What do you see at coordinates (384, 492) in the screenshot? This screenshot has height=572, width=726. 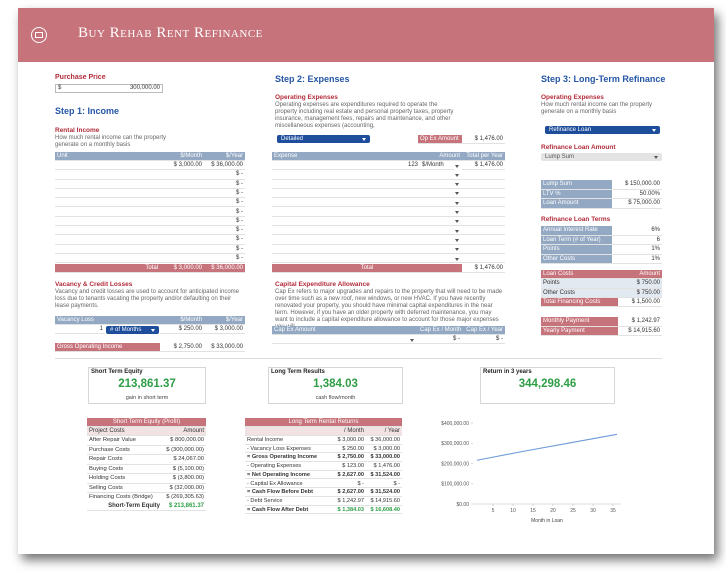 I see `table-cell: $ 31,524.00` at bounding box center [384, 492].